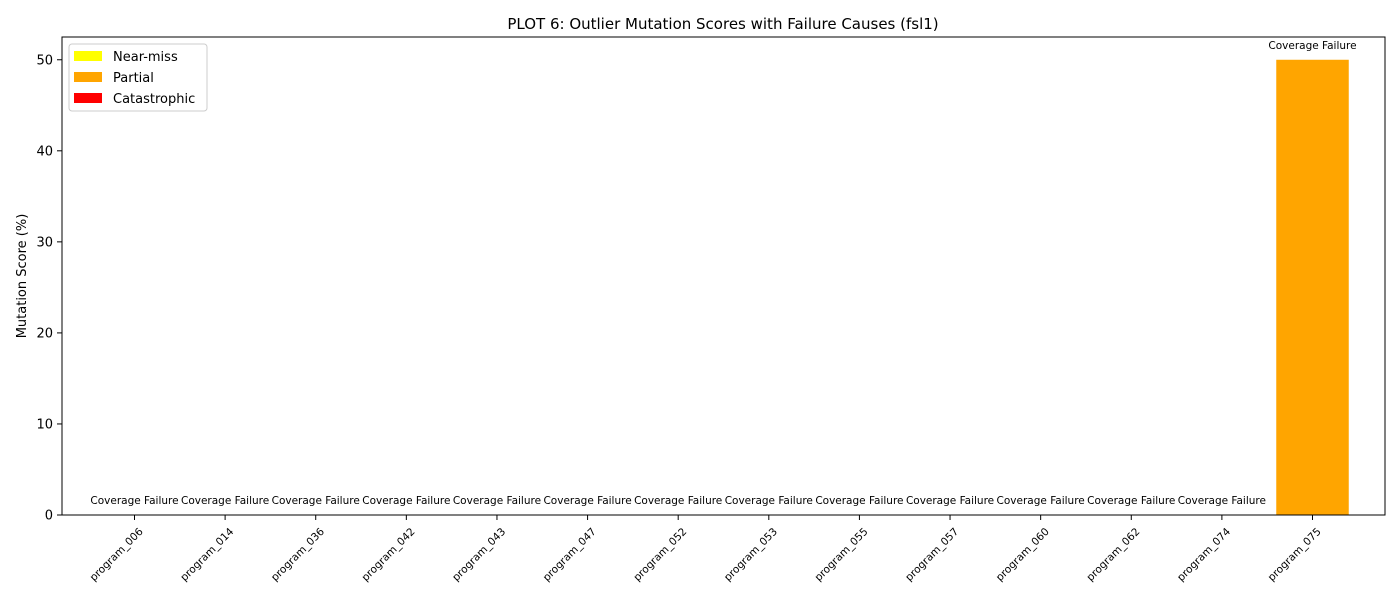 The width and height of the screenshot is (1400, 604). Describe the element at coordinates (49, 516) in the screenshot. I see `y-tick-label-0: 0` at that location.